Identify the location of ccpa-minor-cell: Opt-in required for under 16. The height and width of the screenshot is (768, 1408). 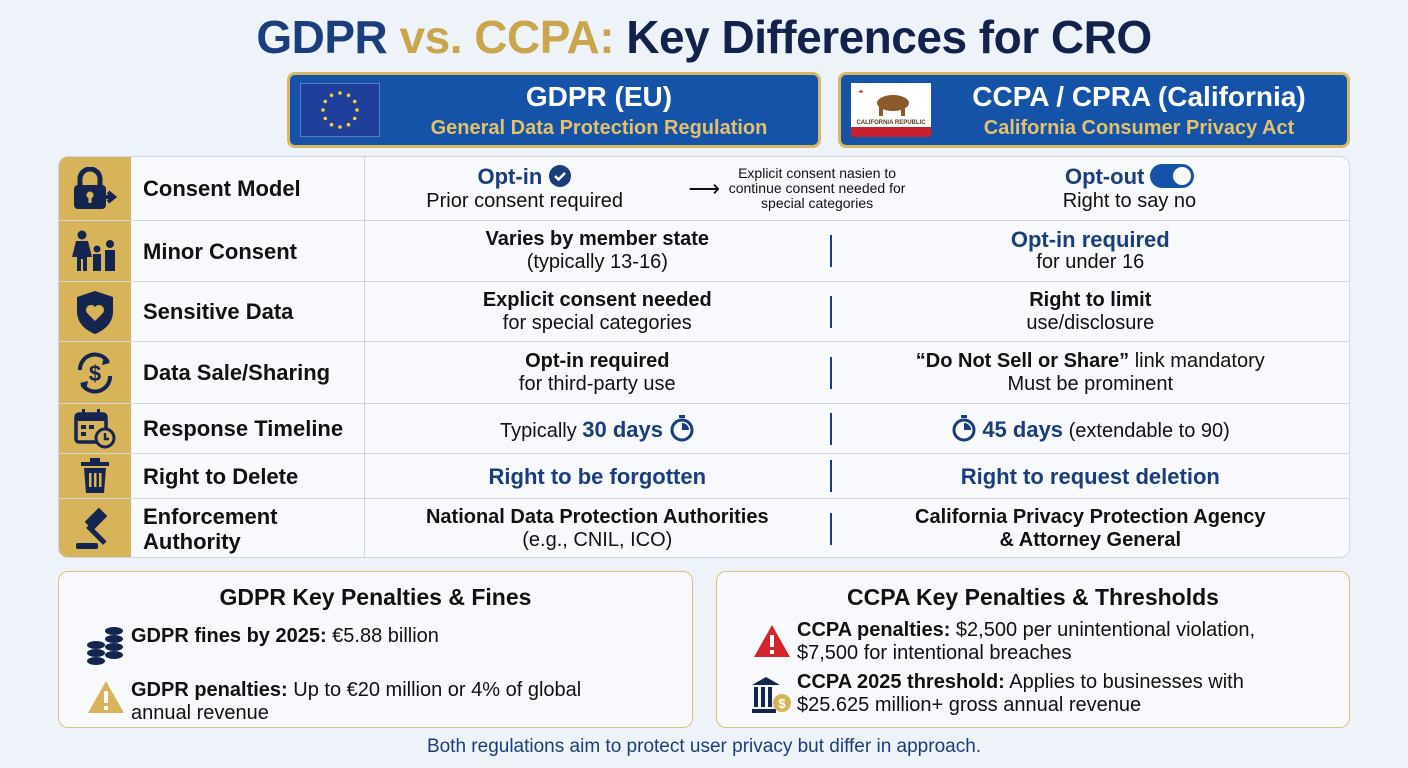
(1090, 250).